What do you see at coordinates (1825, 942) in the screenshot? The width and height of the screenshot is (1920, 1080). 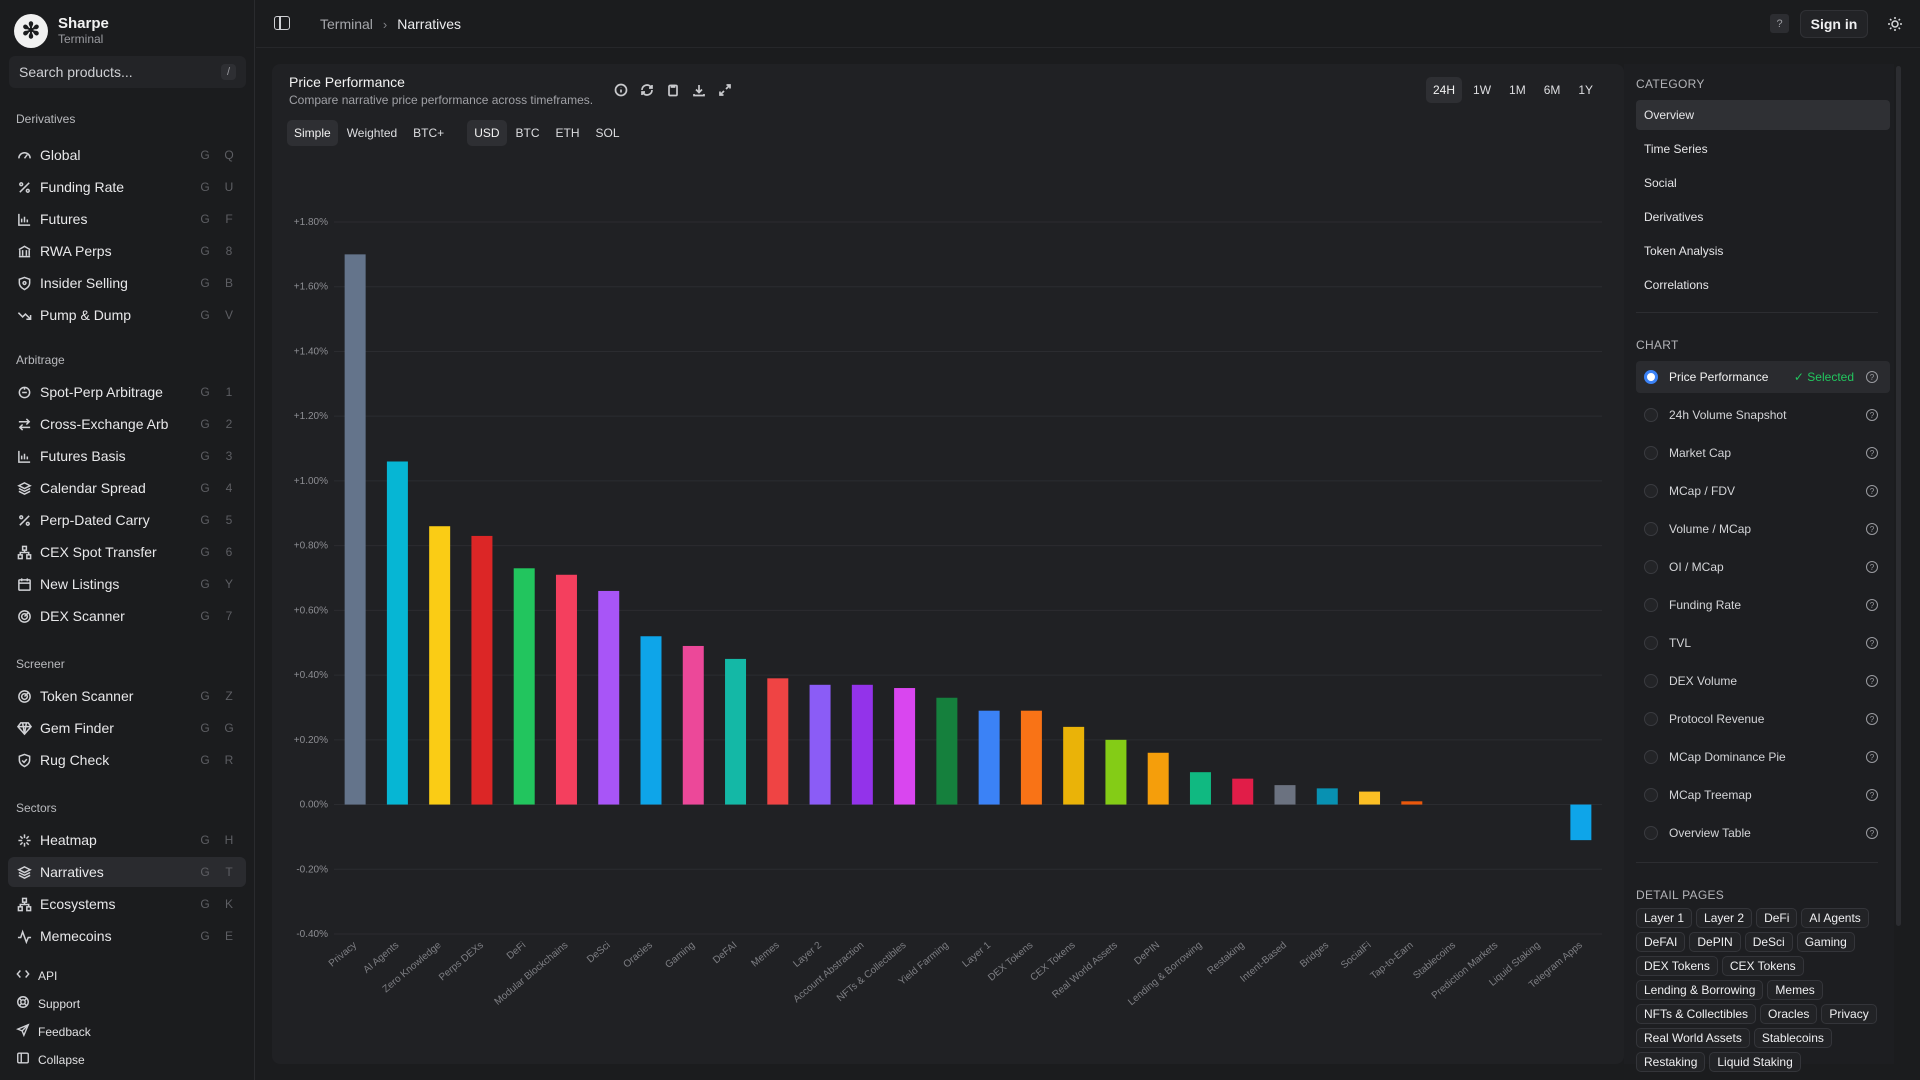 I see `detail-page-chip: Gaming` at bounding box center [1825, 942].